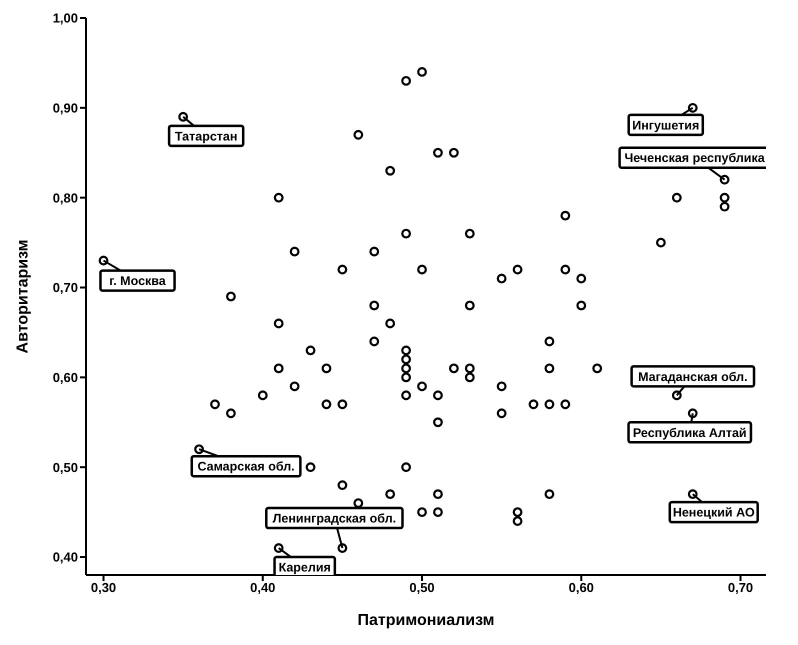  I want to click on x-axis-title: Патримониализм, so click(426, 620).